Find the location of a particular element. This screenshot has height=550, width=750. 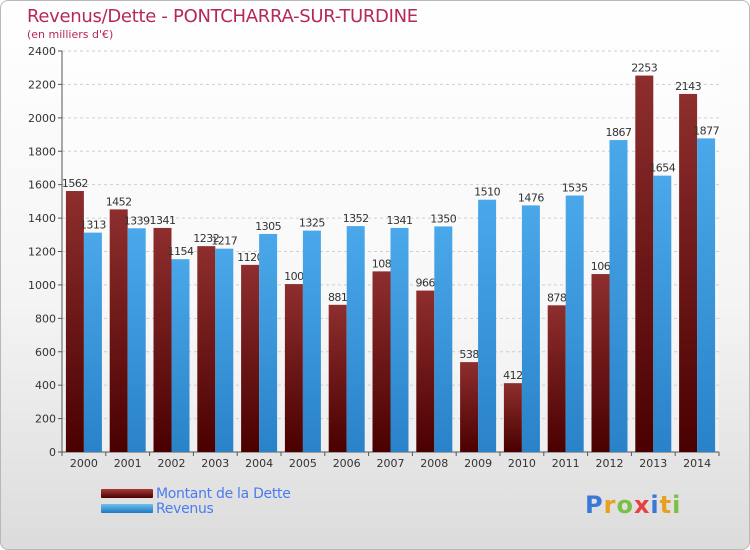

y-tick-label: 800 is located at coordinates (45, 318).